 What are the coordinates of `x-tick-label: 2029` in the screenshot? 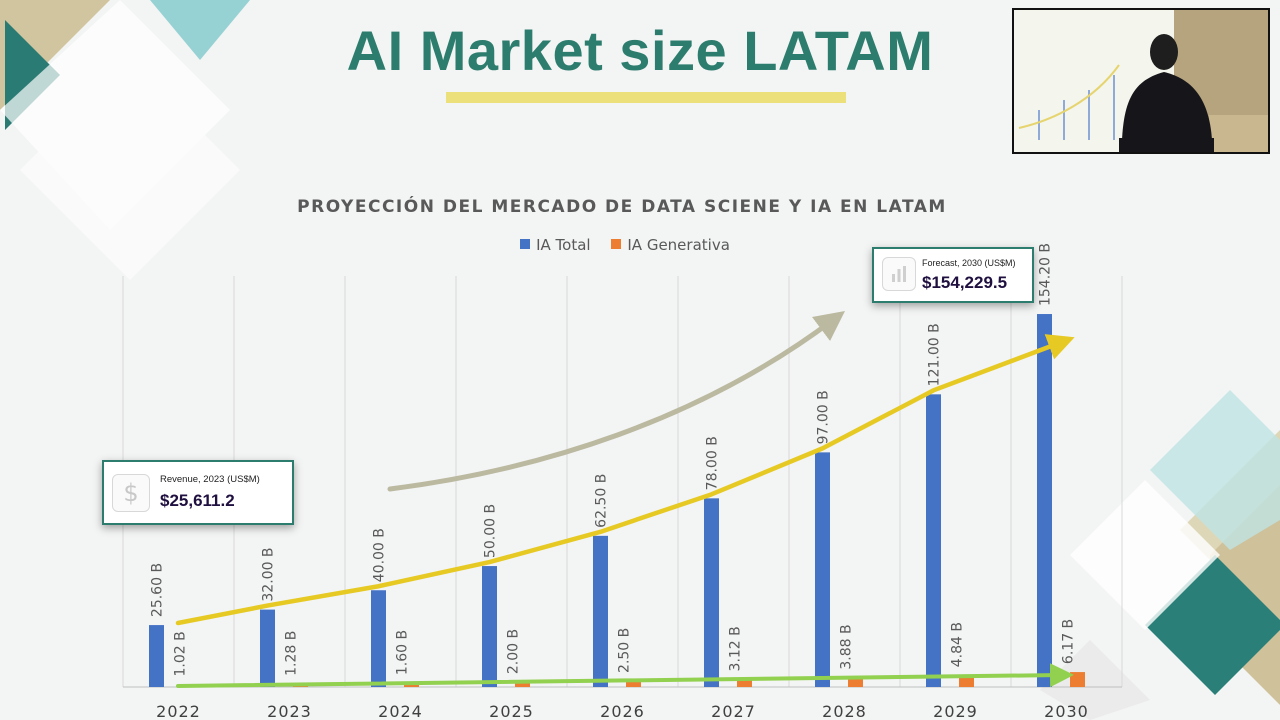 It's located at (955, 711).